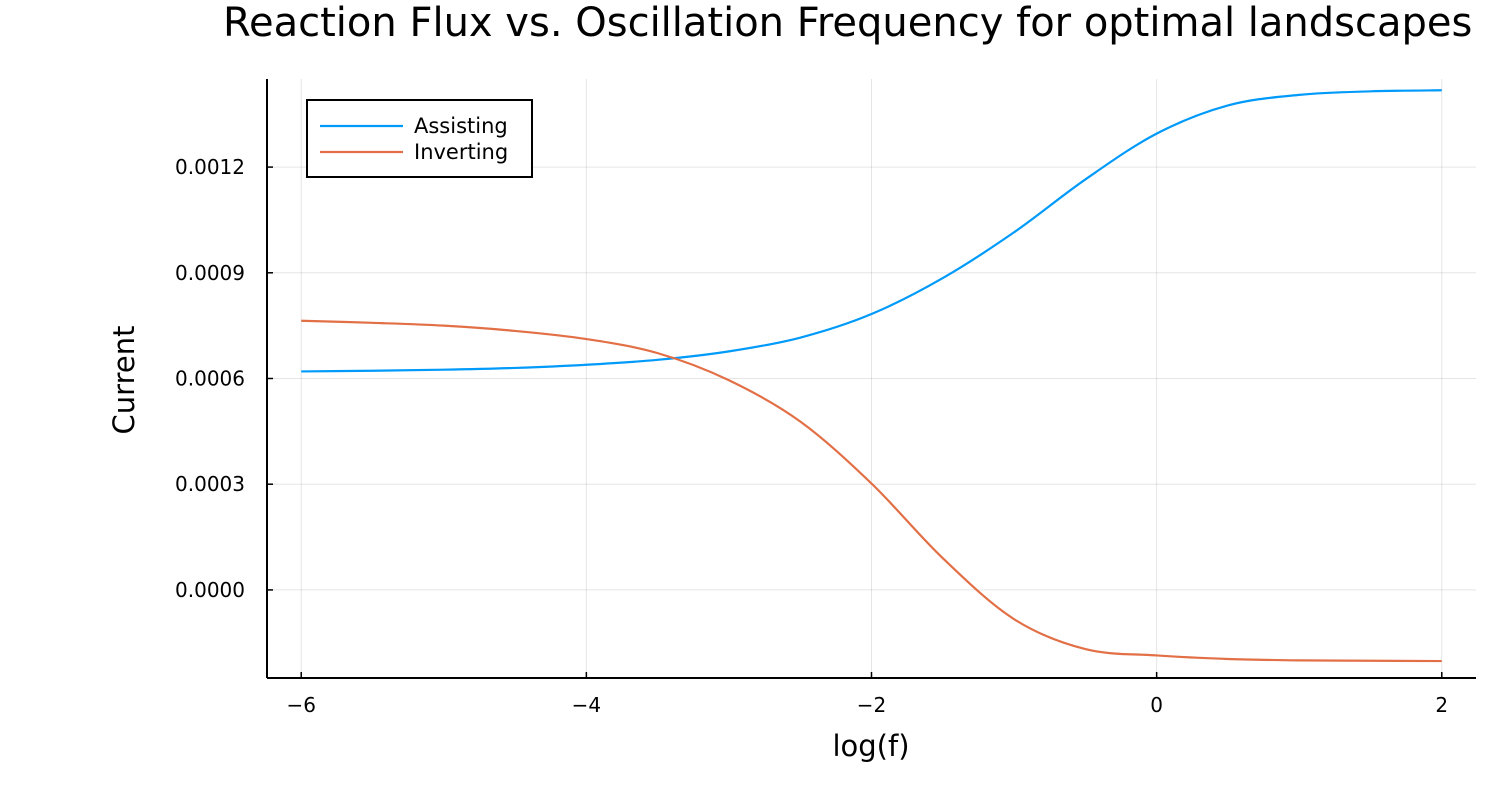 This screenshot has width=1500, height=800. I want to click on x-tick-label: 2, so click(1441, 705).